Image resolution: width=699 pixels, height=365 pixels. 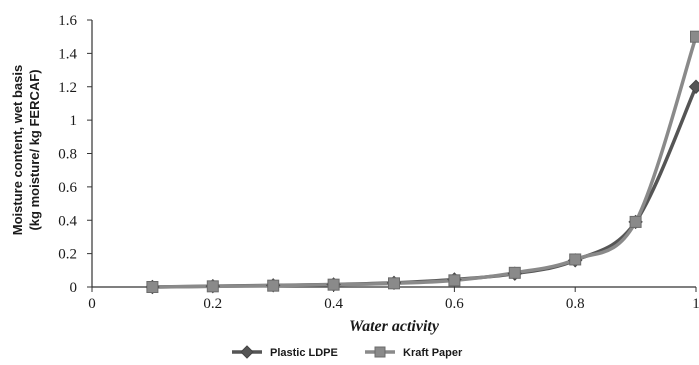 I want to click on y-tick-label: 1.2, so click(x=67, y=88).